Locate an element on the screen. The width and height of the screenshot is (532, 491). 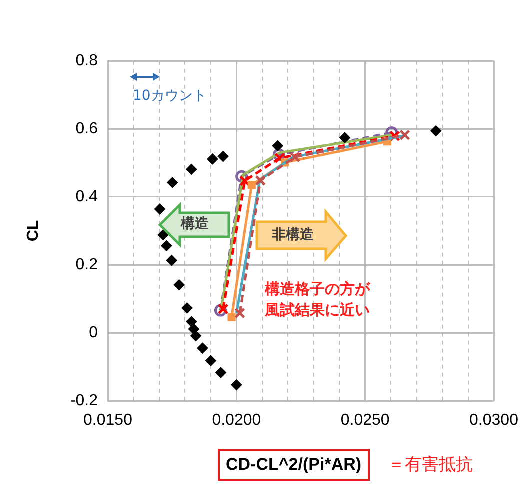
y-axis-title: CL is located at coordinates (33, 231).